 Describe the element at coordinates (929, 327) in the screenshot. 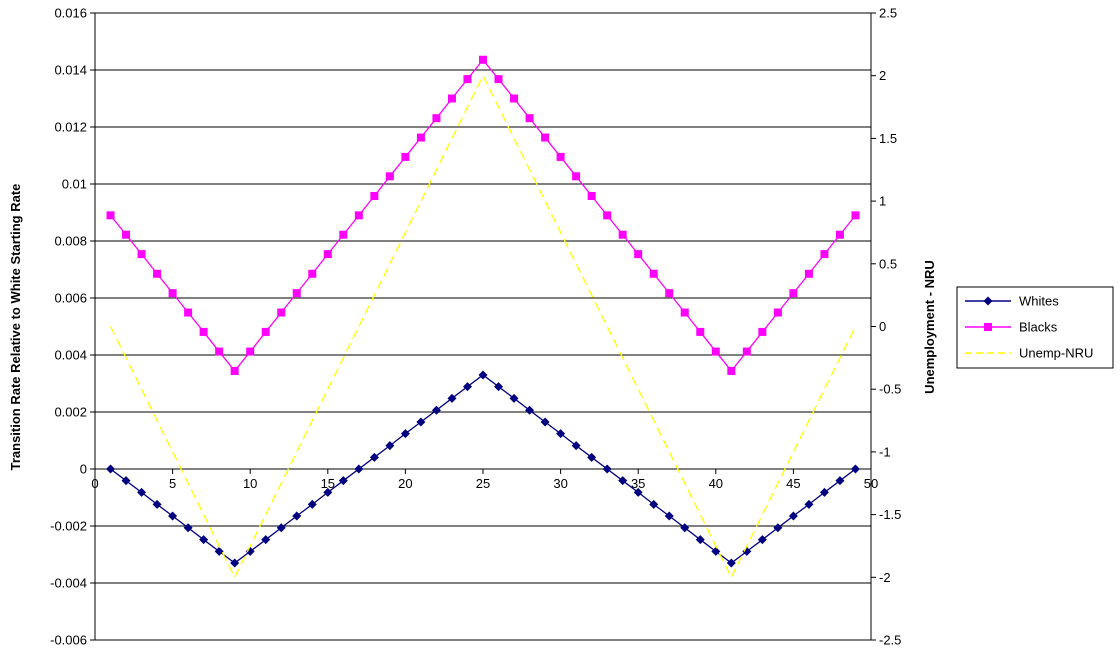

I see `y-right-axis-title: Unemployment - NRU` at that location.